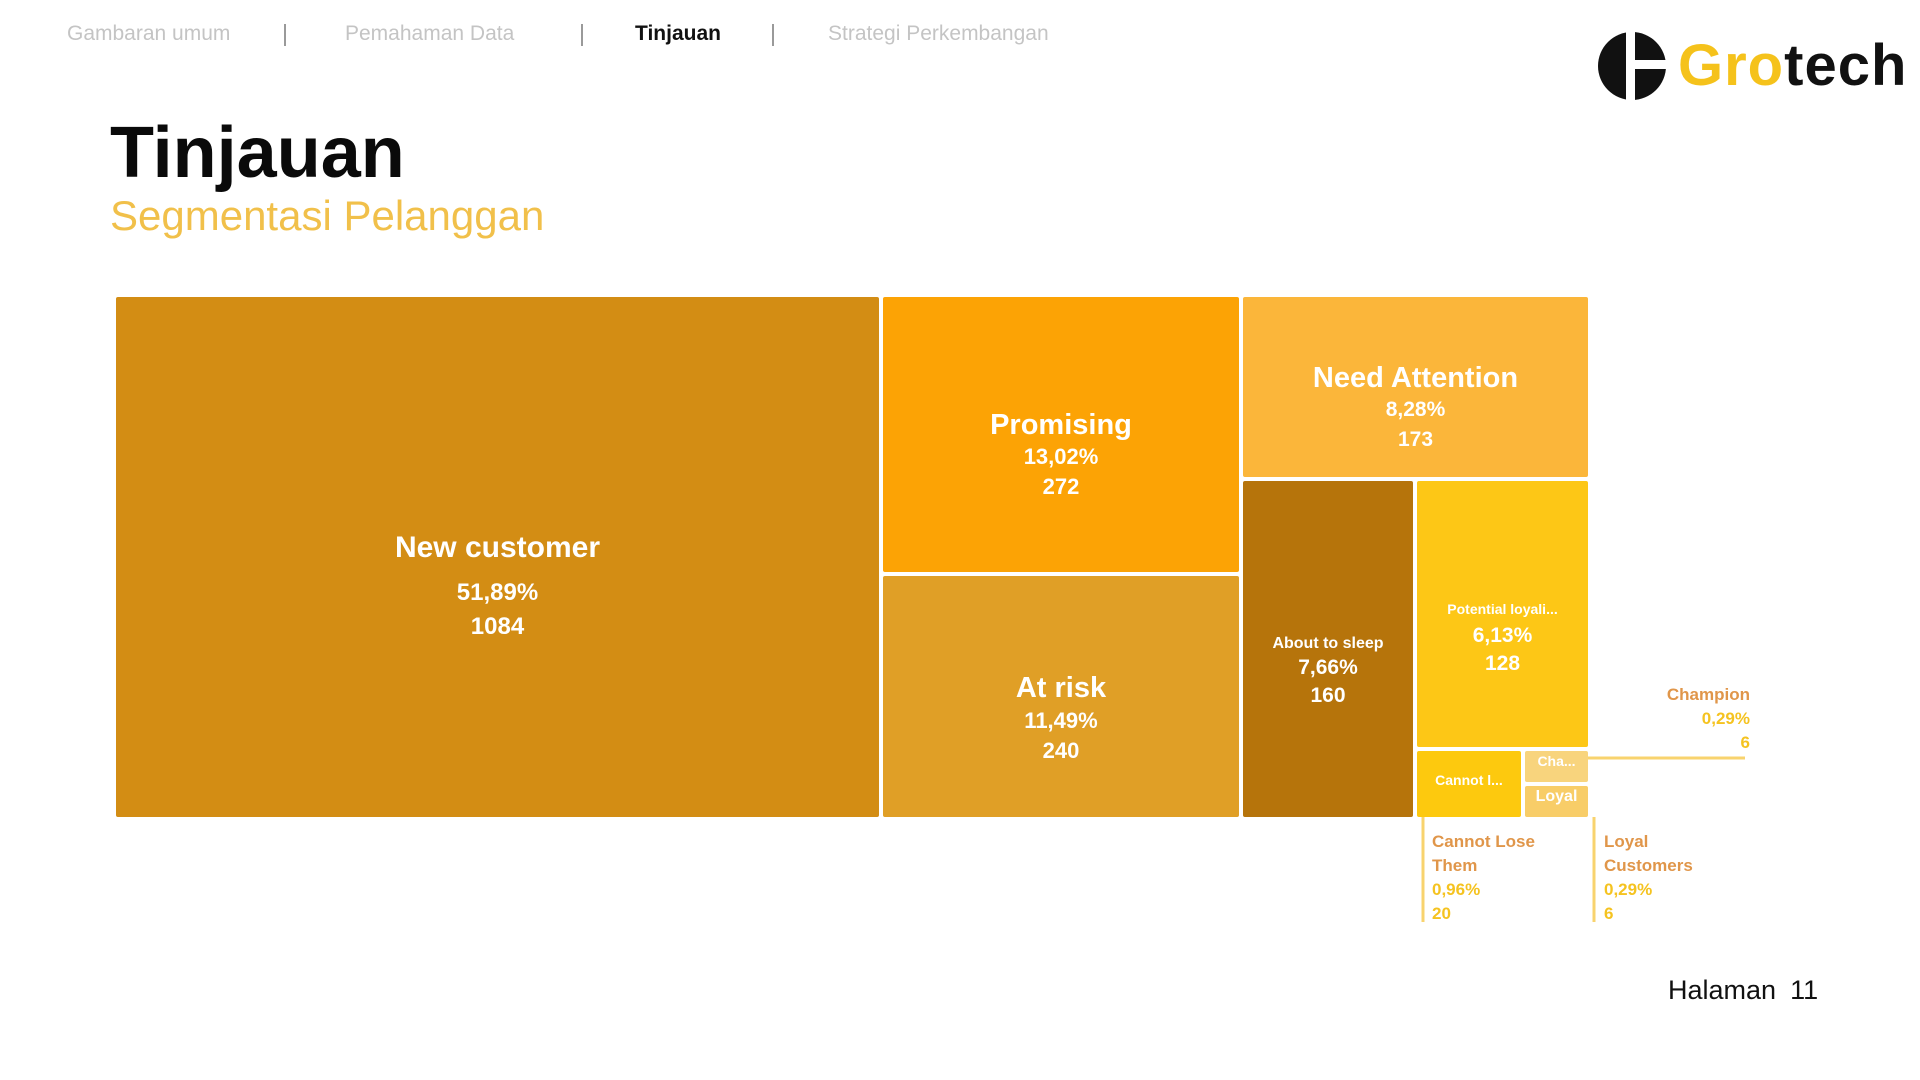 The width and height of the screenshot is (1920, 1080). What do you see at coordinates (1846, 65) in the screenshot?
I see `logo-text-tech: tech` at bounding box center [1846, 65].